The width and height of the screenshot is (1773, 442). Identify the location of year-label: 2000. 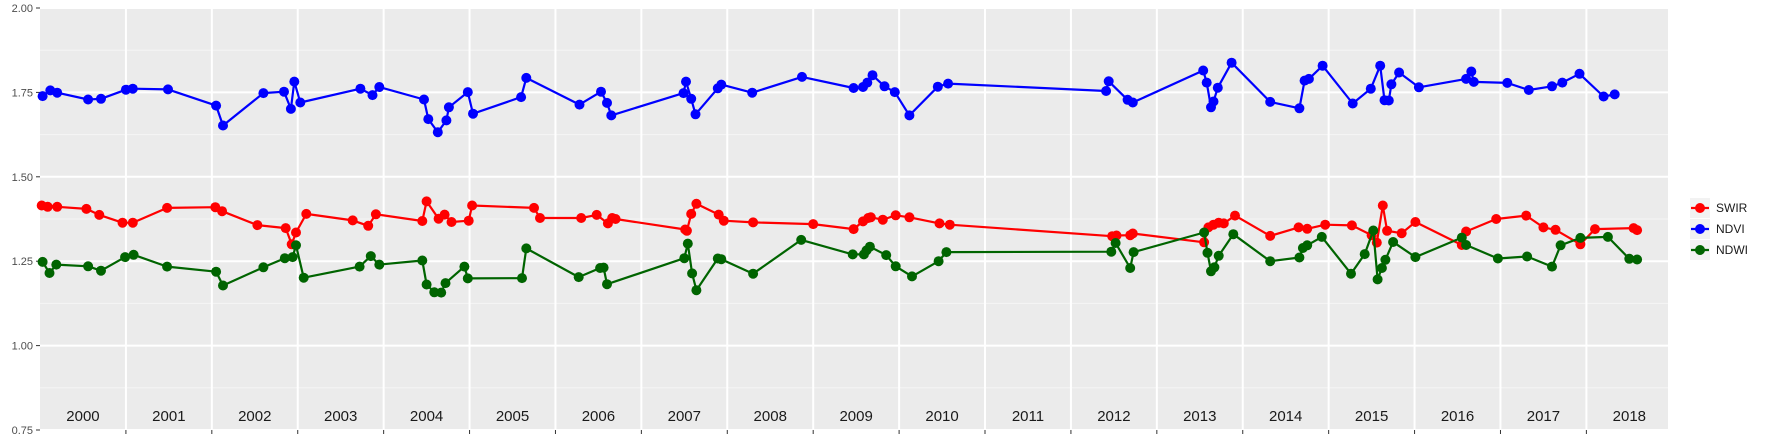
(82, 416).